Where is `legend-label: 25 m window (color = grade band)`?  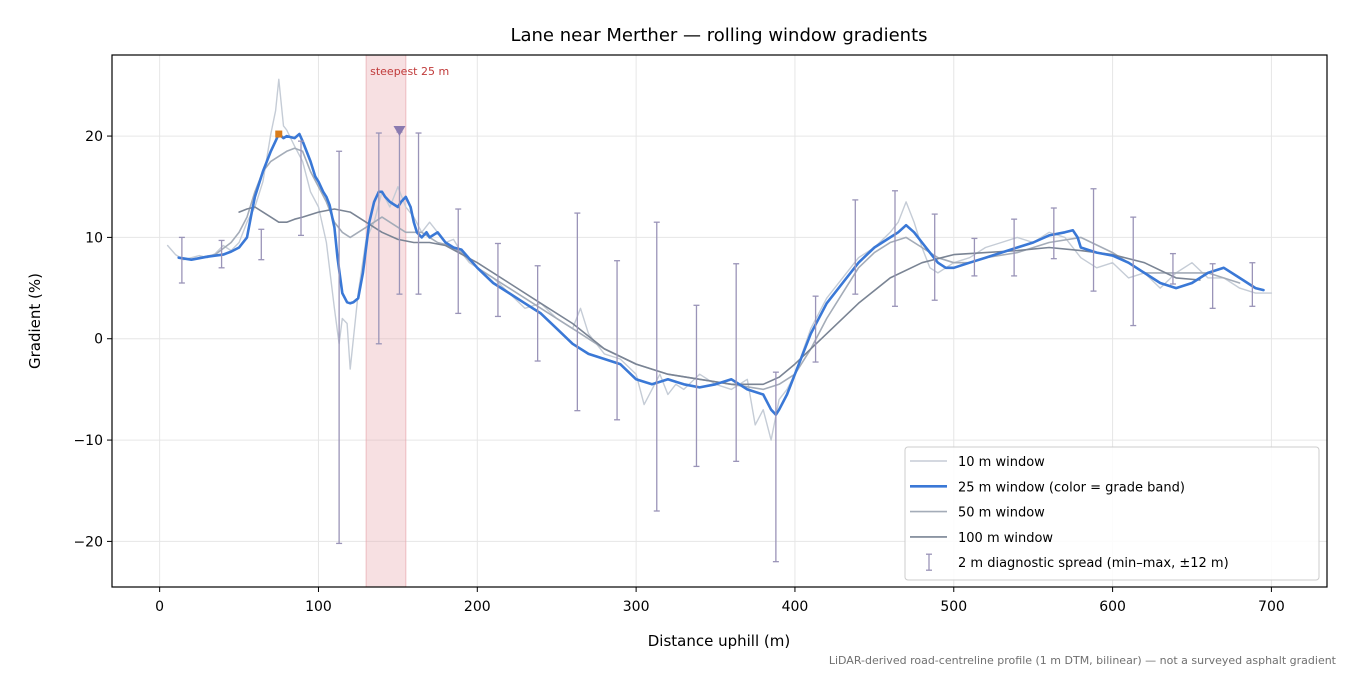
legend-label: 25 m window (color = grade band) is located at coordinates (1071, 487).